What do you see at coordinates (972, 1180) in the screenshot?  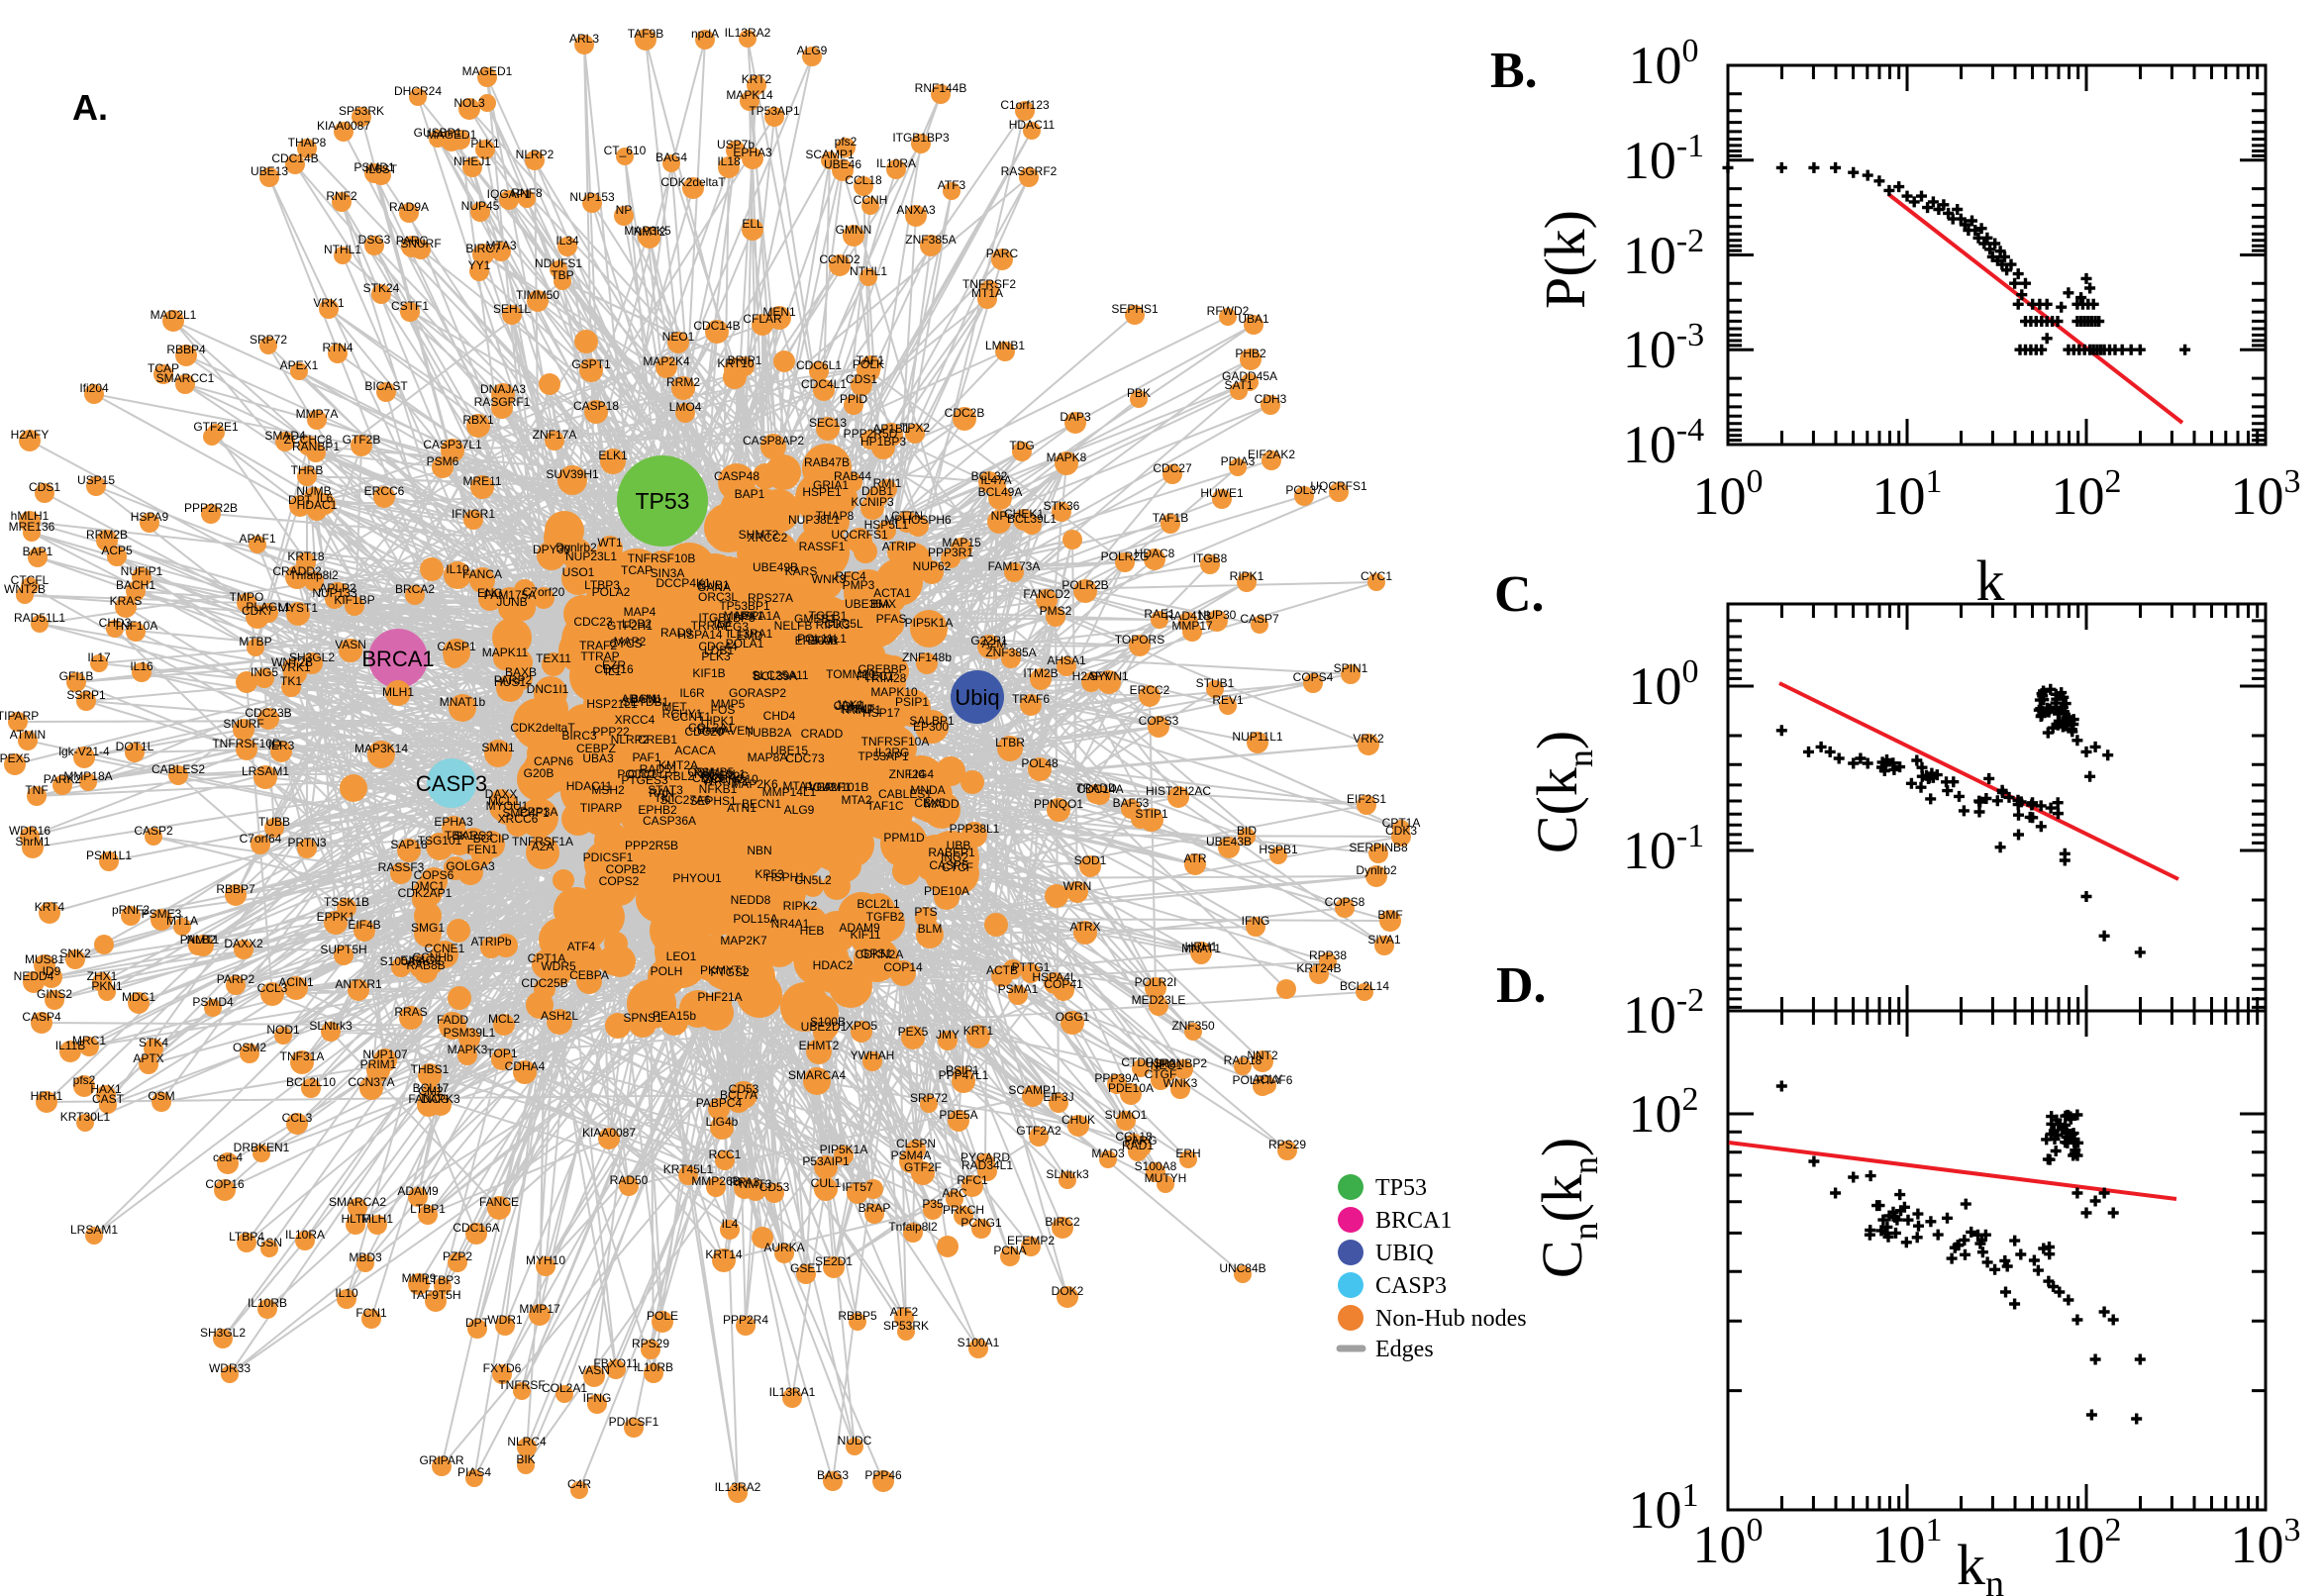 I see `svg-text: RFC1` at bounding box center [972, 1180].